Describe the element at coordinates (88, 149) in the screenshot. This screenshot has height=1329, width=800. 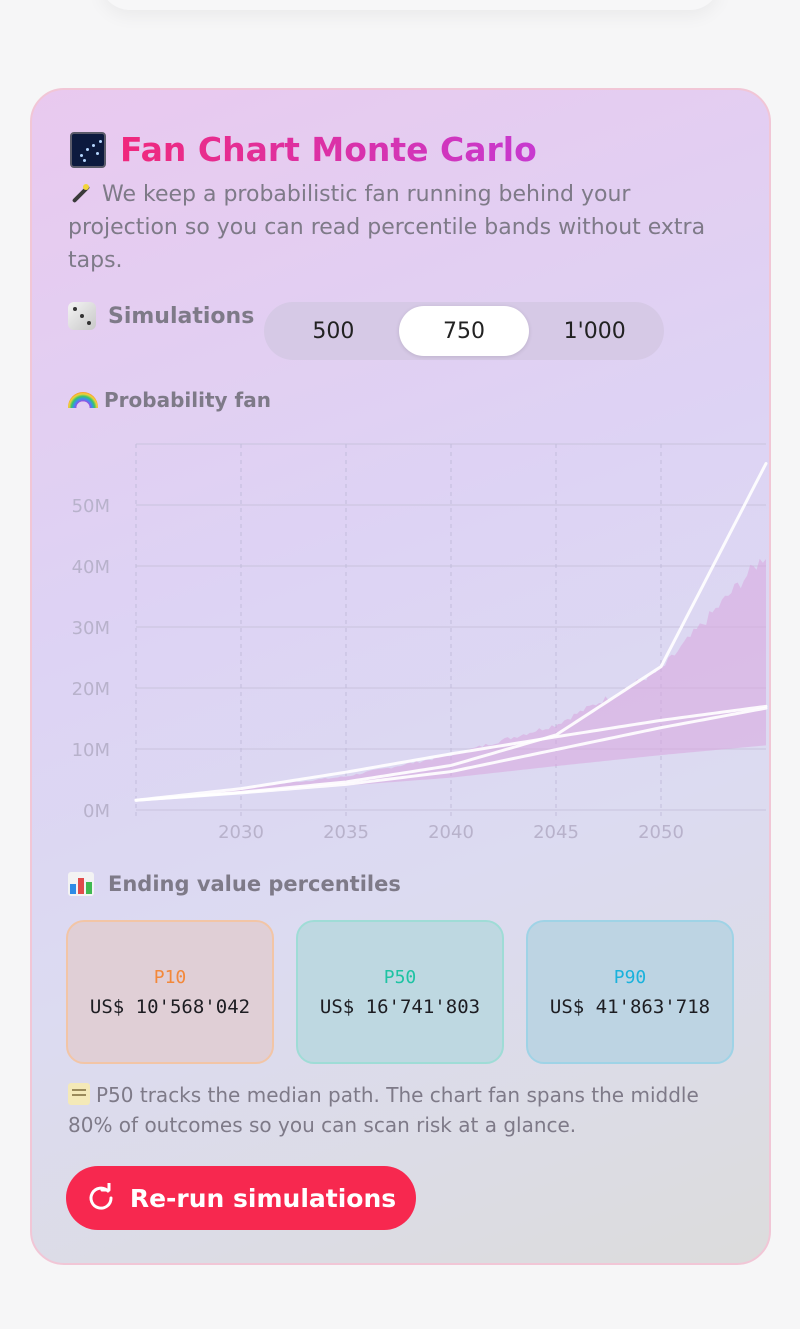
I see `milky-way-icon` at that location.